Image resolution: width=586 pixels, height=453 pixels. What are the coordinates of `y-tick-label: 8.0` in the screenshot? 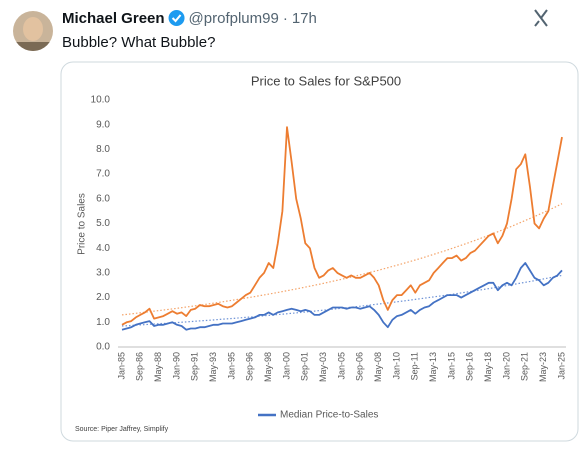 It's located at (103, 149).